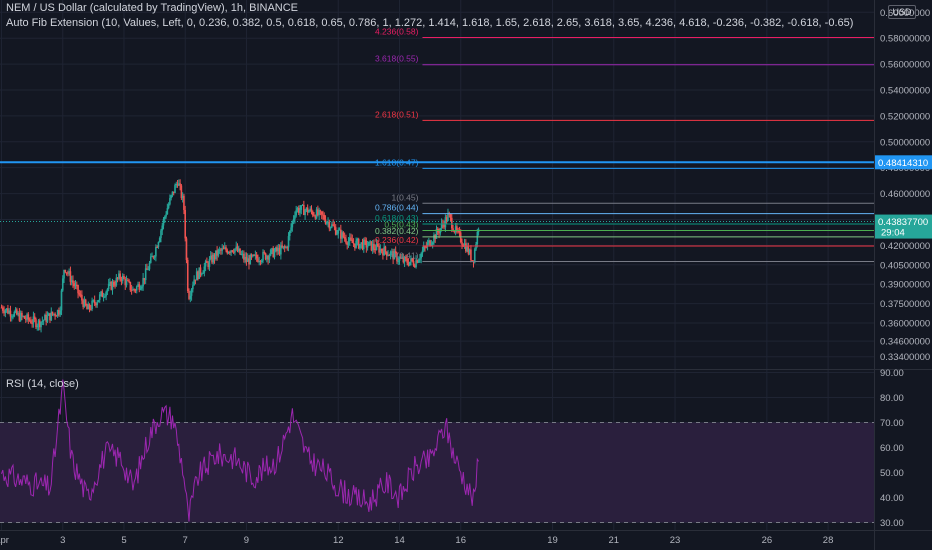 Image resolution: width=932 pixels, height=550 pixels. What do you see at coordinates (397, 208) in the screenshot?
I see `fib-level-label: 0.786(0.44)` at bounding box center [397, 208].